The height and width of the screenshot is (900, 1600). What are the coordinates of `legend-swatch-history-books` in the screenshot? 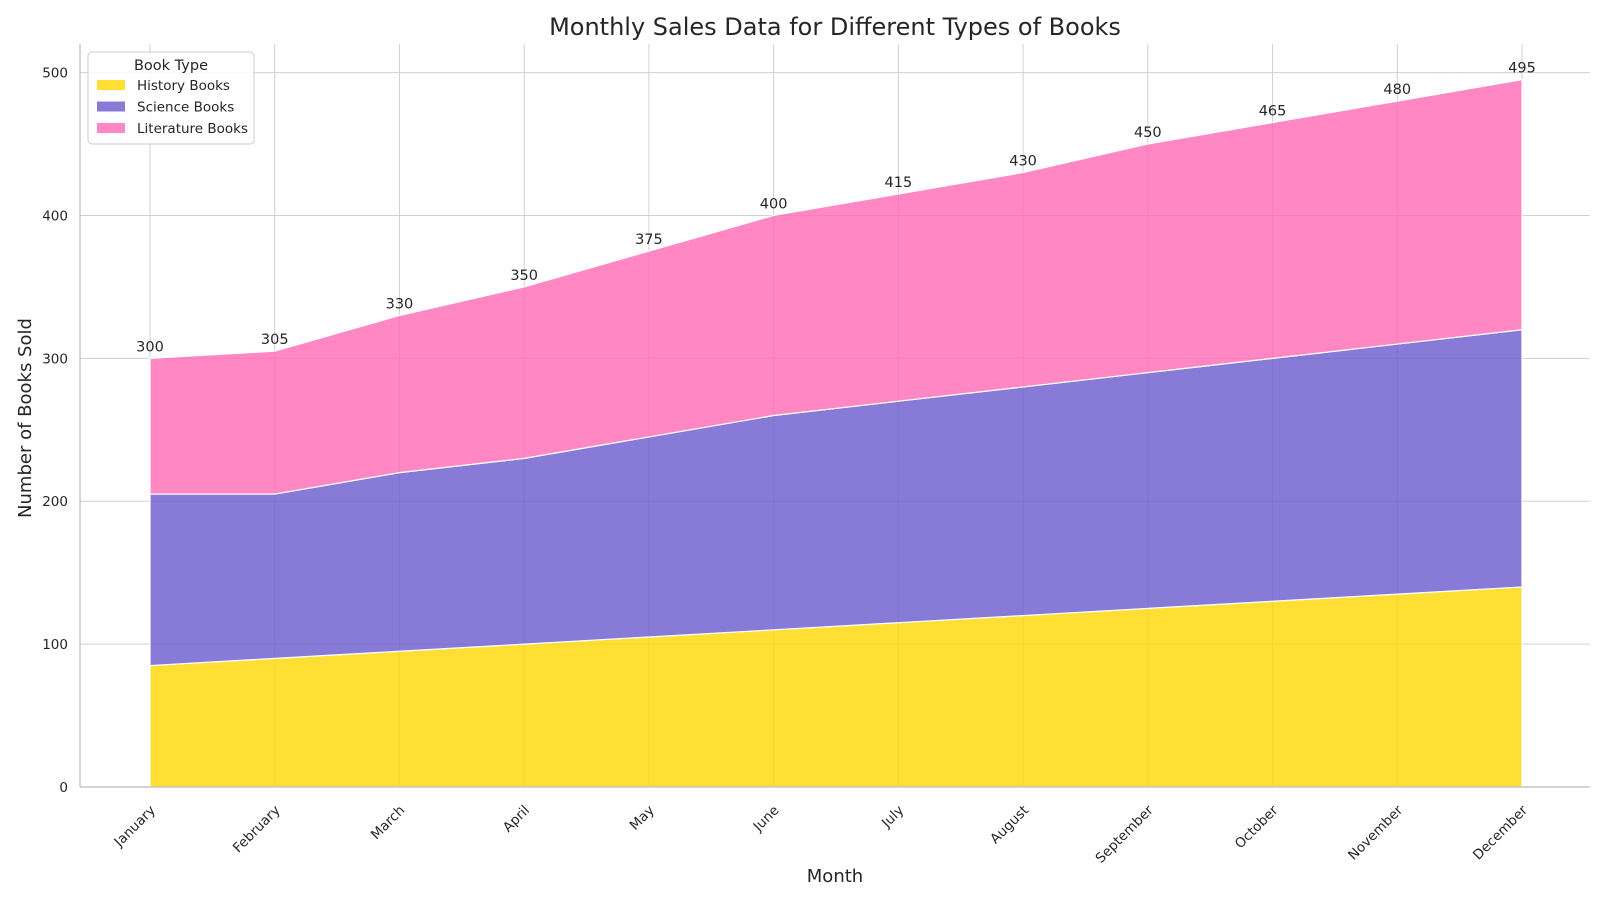 It's located at (111, 85).